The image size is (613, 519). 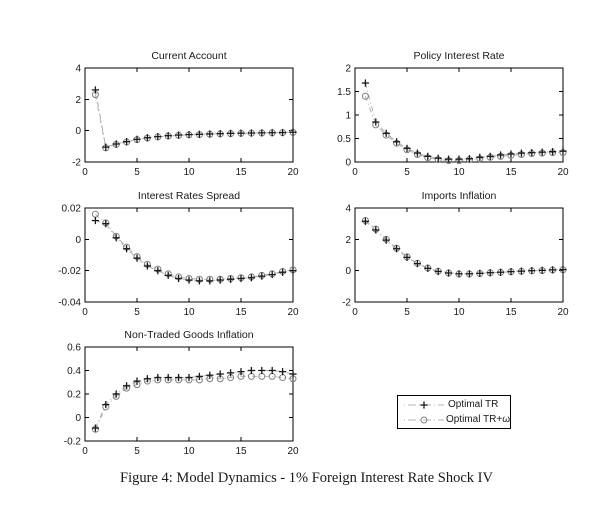 I want to click on y-tick-label: 0.2, so click(x=74, y=395).